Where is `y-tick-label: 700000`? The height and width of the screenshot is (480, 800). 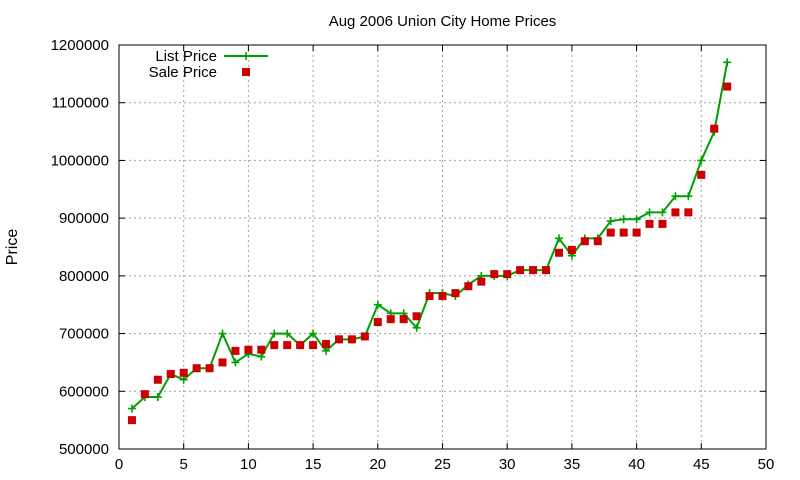 y-tick-label: 700000 is located at coordinates (84, 334).